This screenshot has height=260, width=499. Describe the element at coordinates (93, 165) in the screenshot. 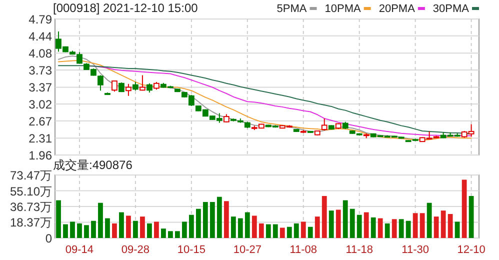

I see `chart-title: 成交量:490876` at that location.